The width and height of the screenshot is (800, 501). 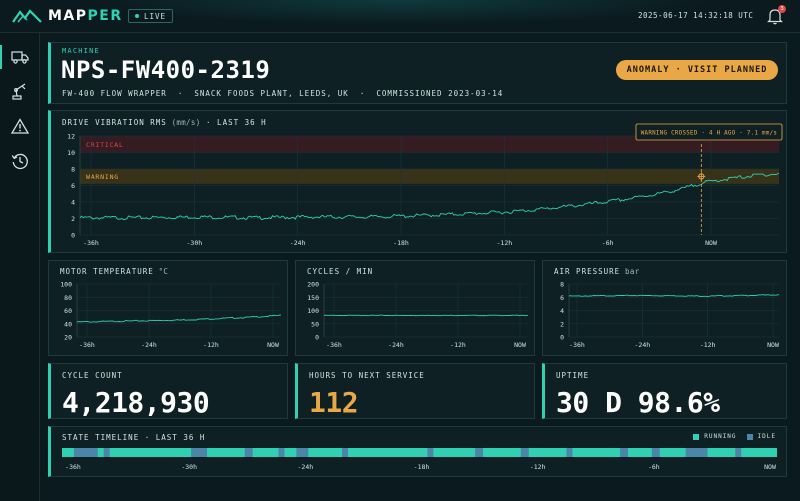 What do you see at coordinates (400, 16) in the screenshot?
I see `top-bar: MAPPER LIVE 2025-06-17 14:32:18 UTC 3` at bounding box center [400, 16].